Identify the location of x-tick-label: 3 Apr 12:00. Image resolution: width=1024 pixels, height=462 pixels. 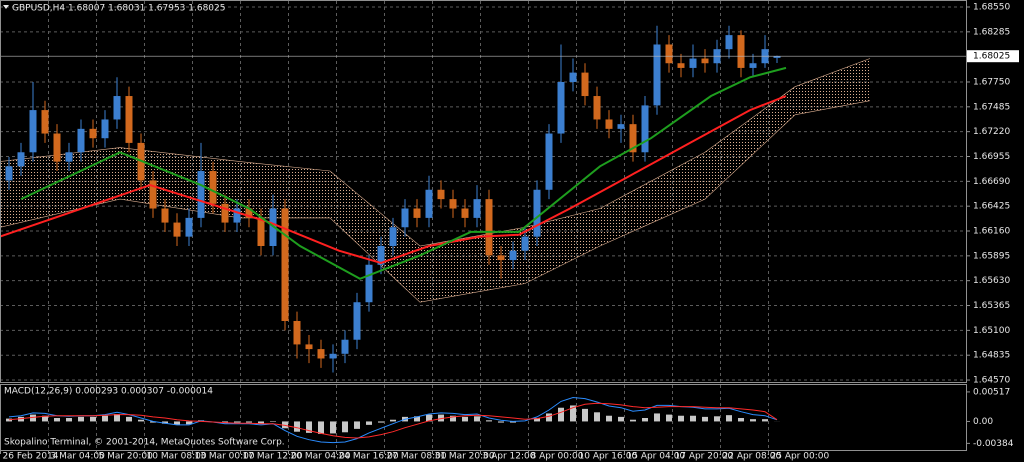
(509, 457).